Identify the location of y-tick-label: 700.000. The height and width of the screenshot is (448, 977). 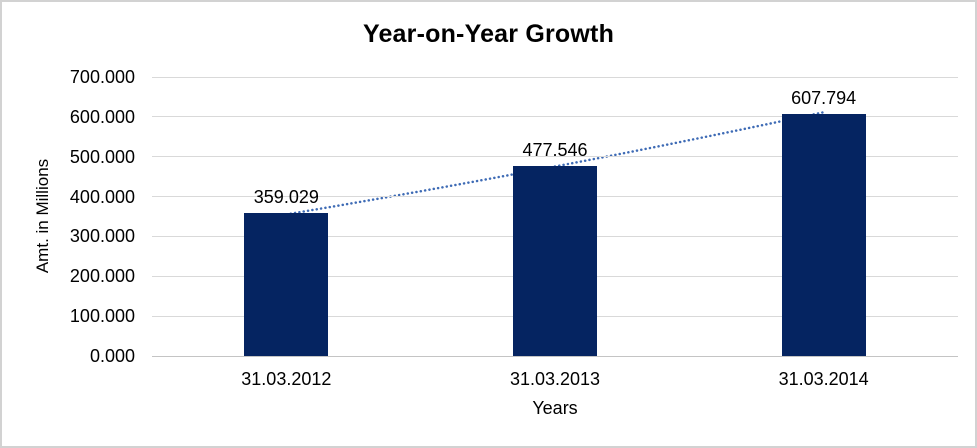
(102, 77).